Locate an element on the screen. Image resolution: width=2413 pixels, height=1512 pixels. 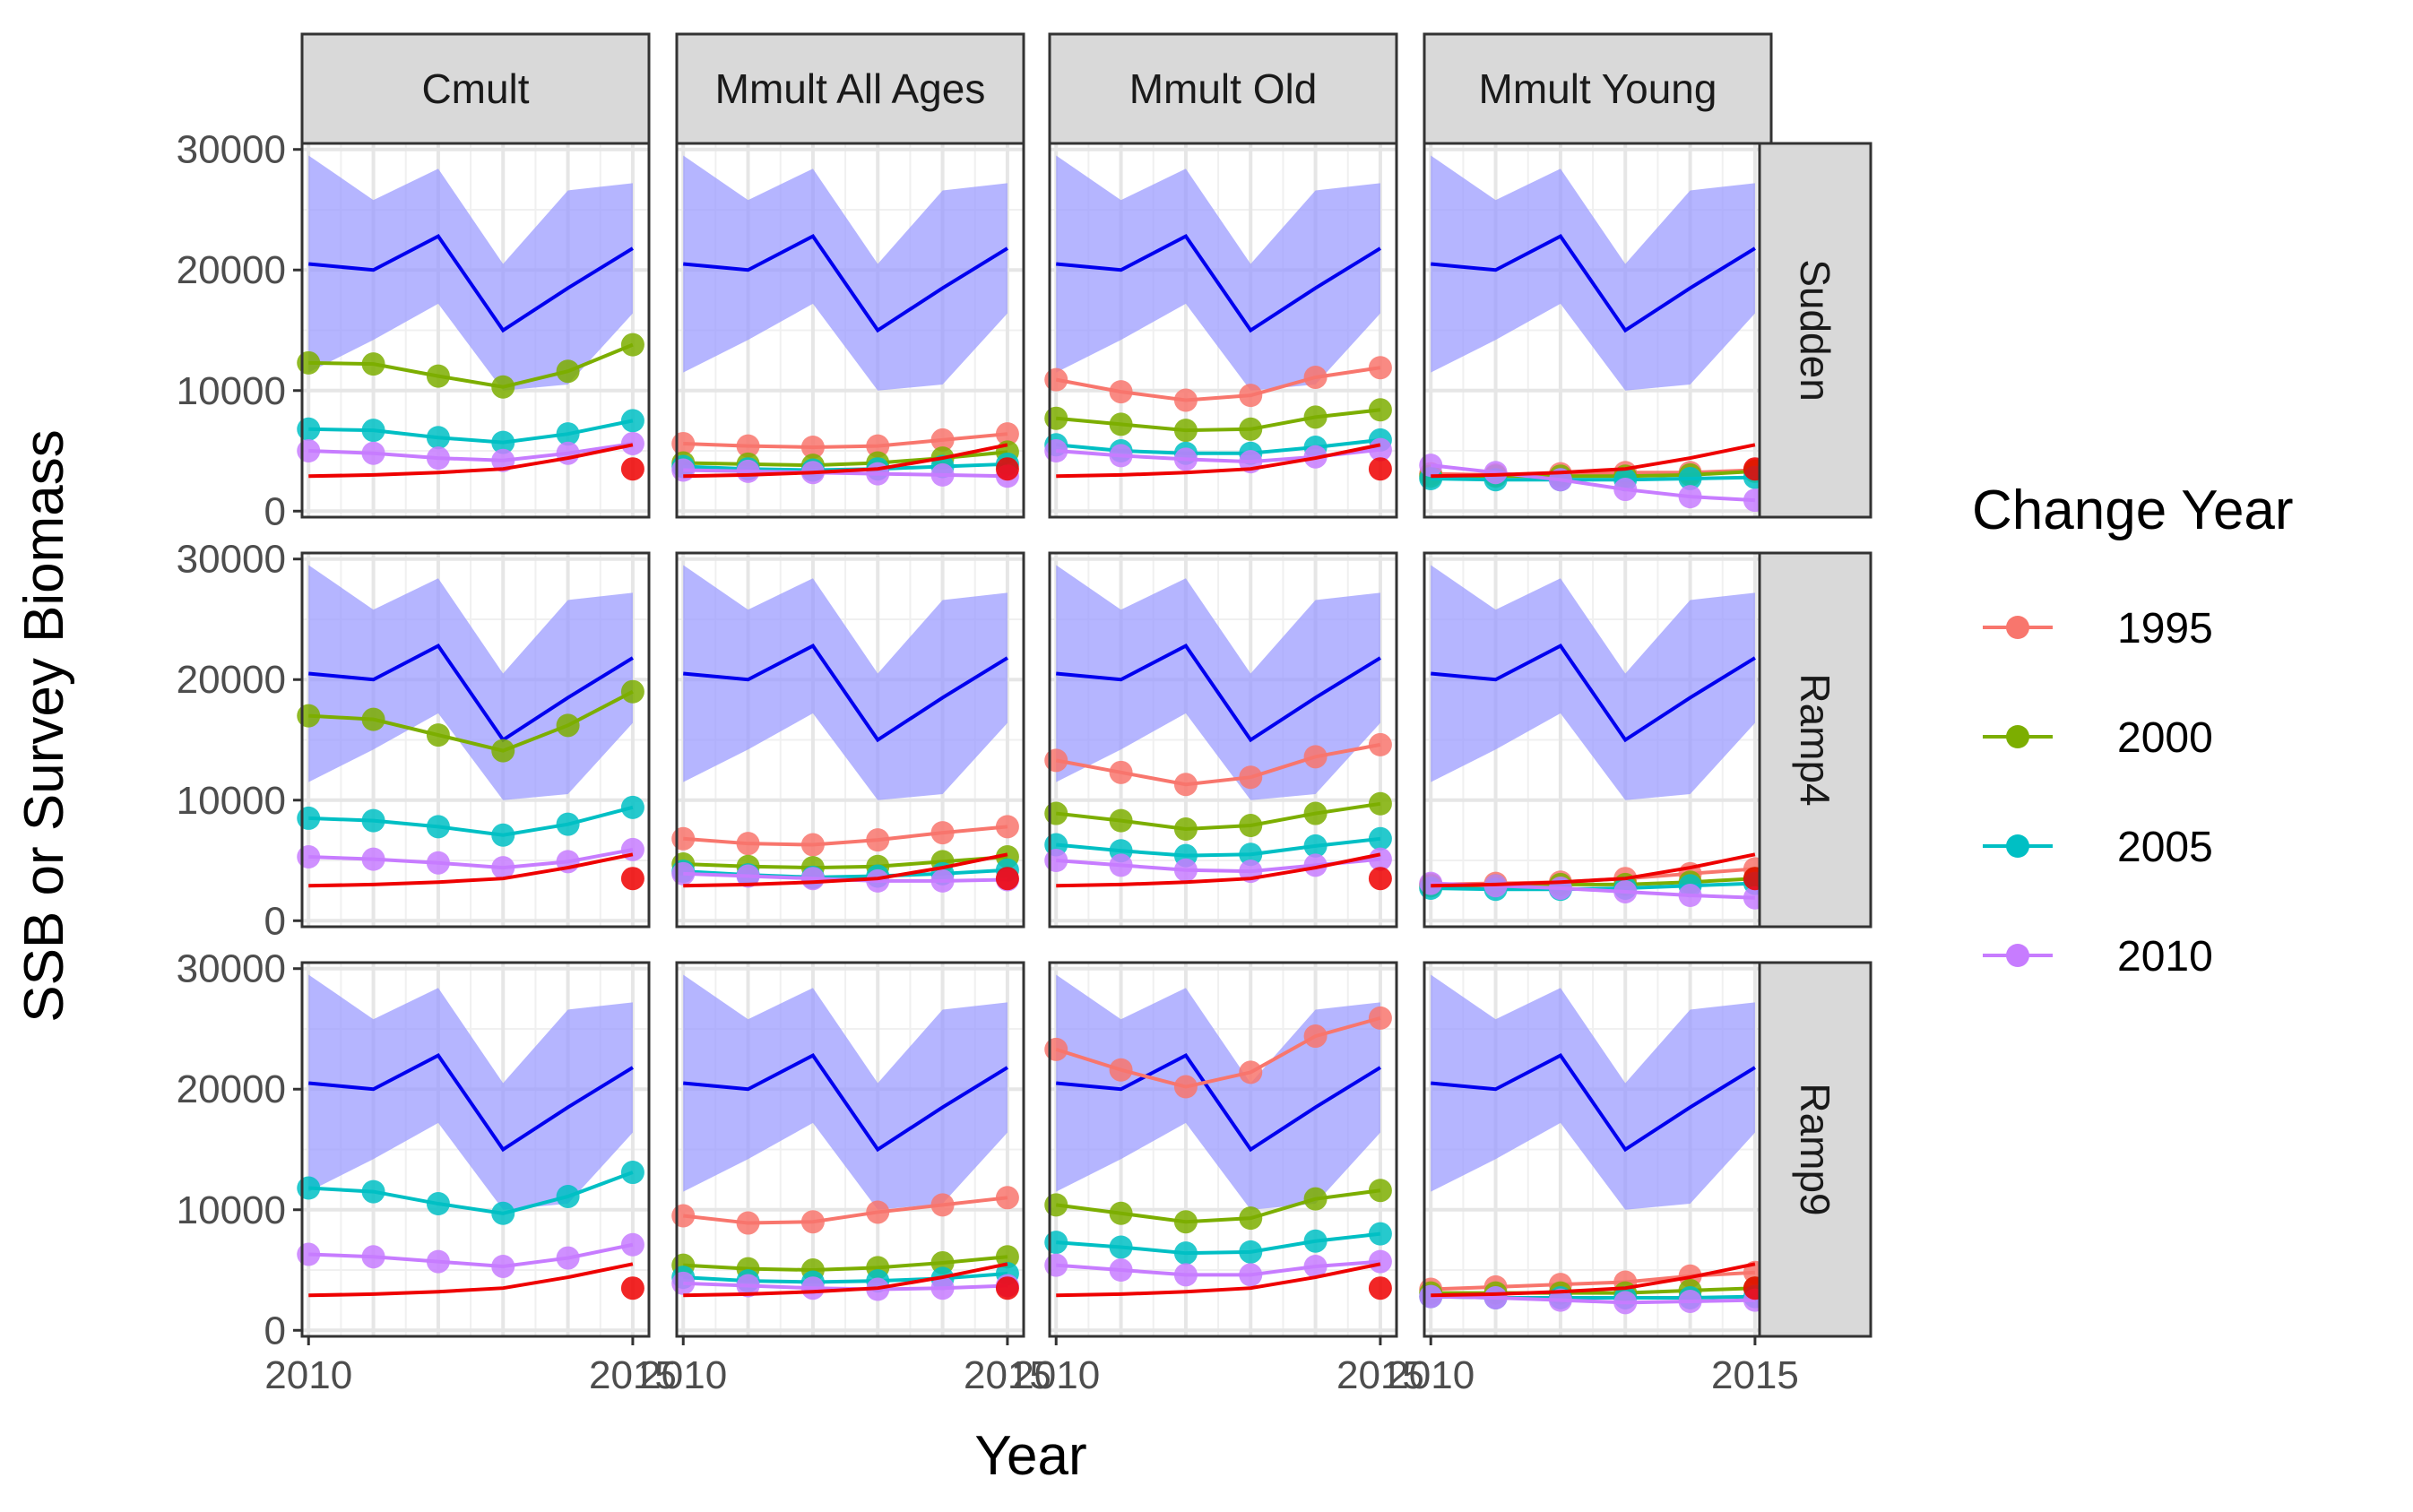
panel-mmult-young-sudden is located at coordinates (1596, 330).